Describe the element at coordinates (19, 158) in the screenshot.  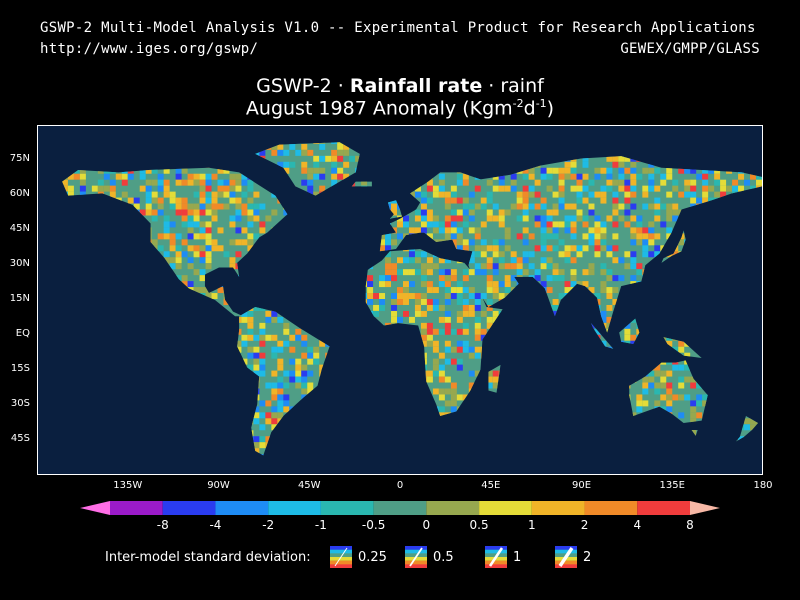
I see `lat-tick-label: 75N` at that location.